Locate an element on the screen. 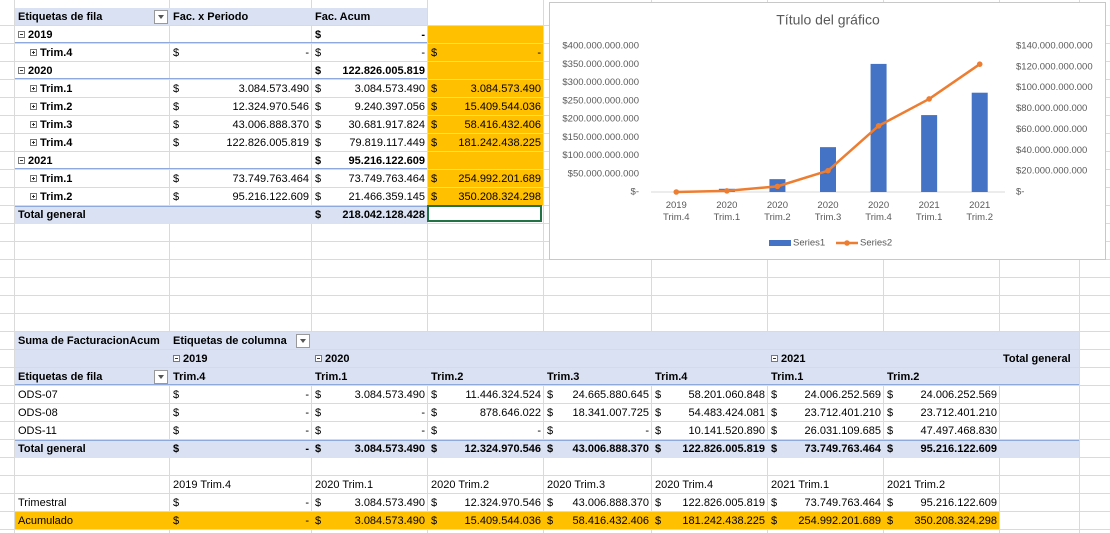 The height and width of the screenshot is (533, 1110). value-cell: $ 47.497.468.830 is located at coordinates (942, 431).